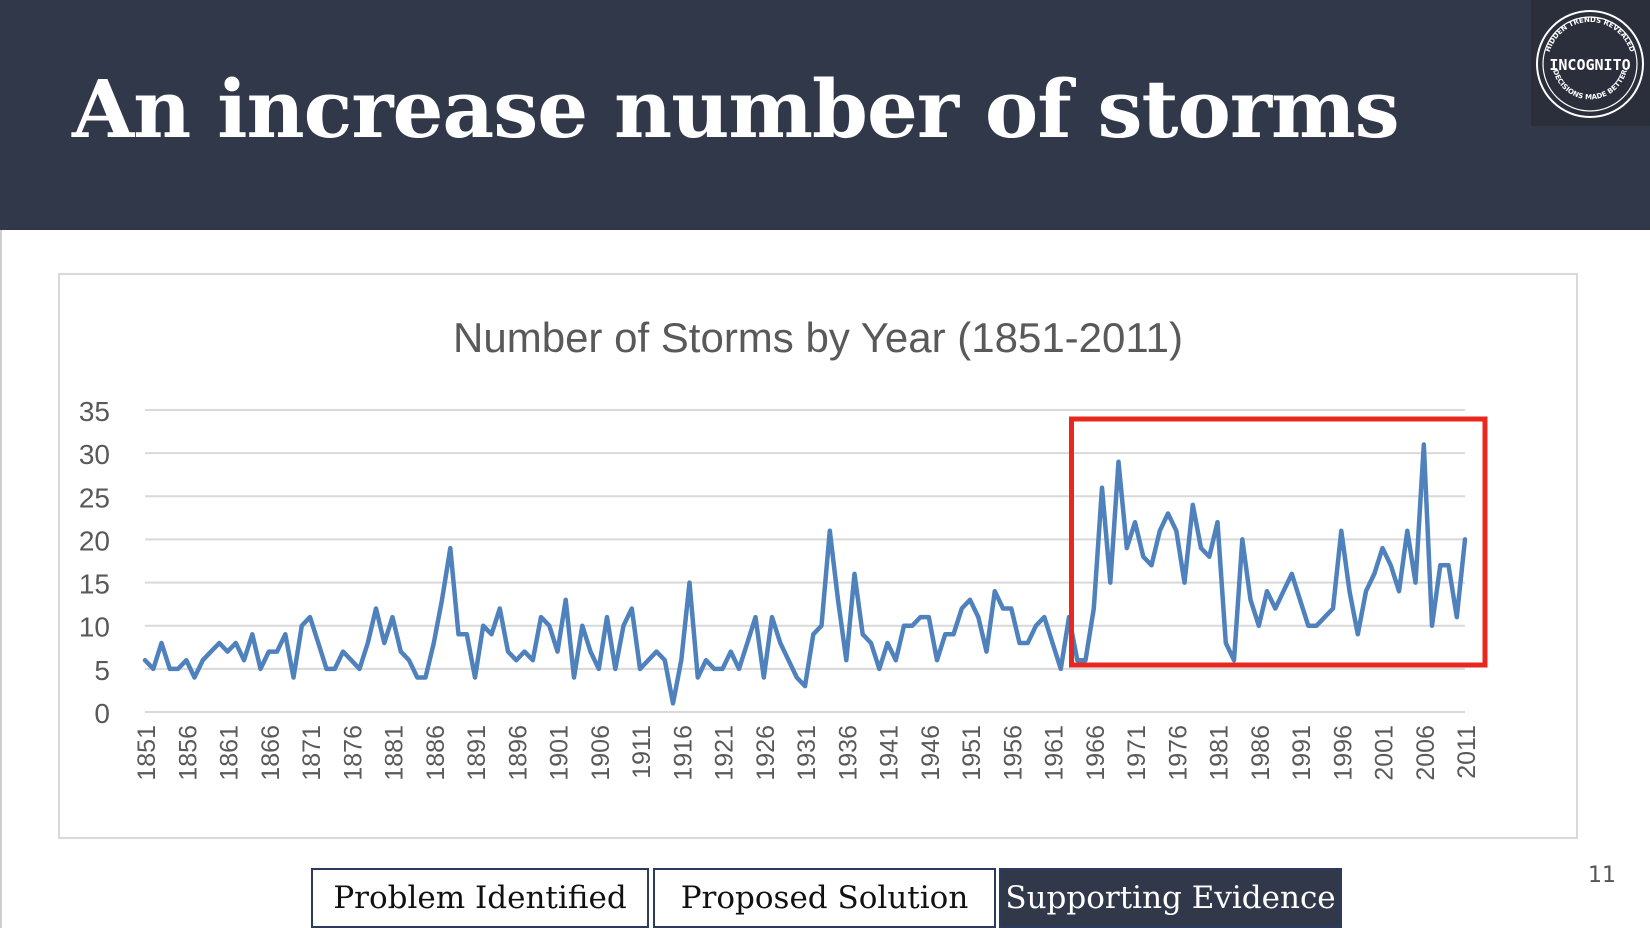 The image size is (1650, 928). What do you see at coordinates (1302, 753) in the screenshot?
I see `x-tick-label: 1991` at bounding box center [1302, 753].